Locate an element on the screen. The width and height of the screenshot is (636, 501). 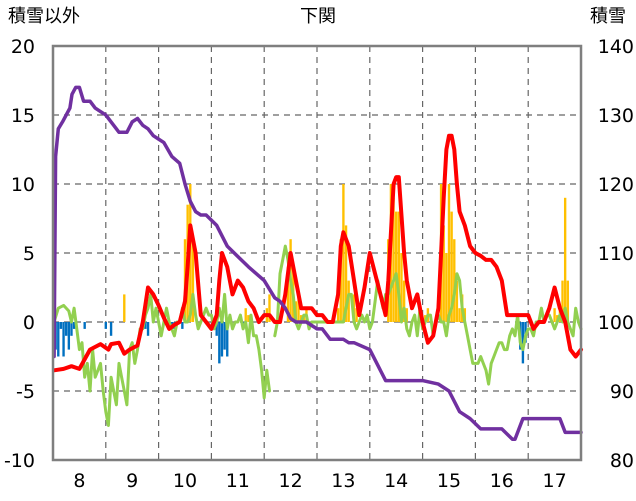
right-tick-label: 120 is located at coordinates (616, 185).